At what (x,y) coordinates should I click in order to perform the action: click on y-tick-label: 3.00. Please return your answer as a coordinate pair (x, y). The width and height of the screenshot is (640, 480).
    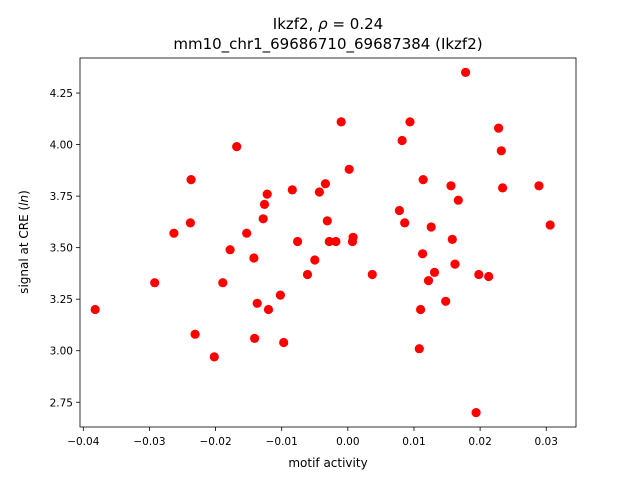
    Looking at the image, I should click on (61, 352).